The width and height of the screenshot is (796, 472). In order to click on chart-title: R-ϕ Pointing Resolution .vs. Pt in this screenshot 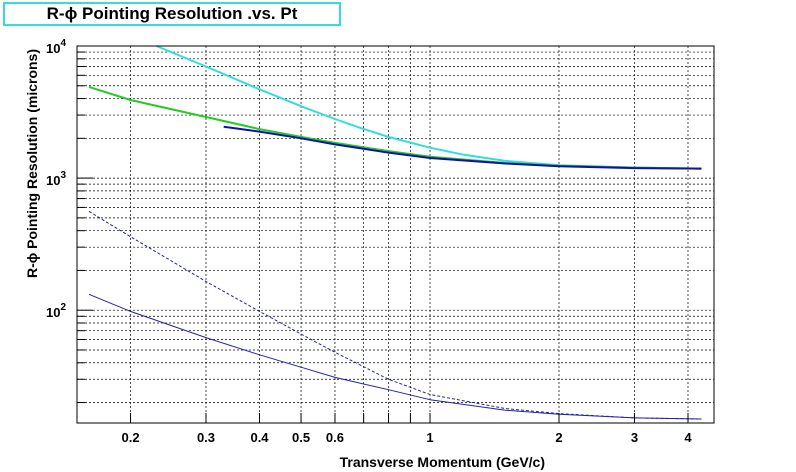, I will do `click(172, 13)`.